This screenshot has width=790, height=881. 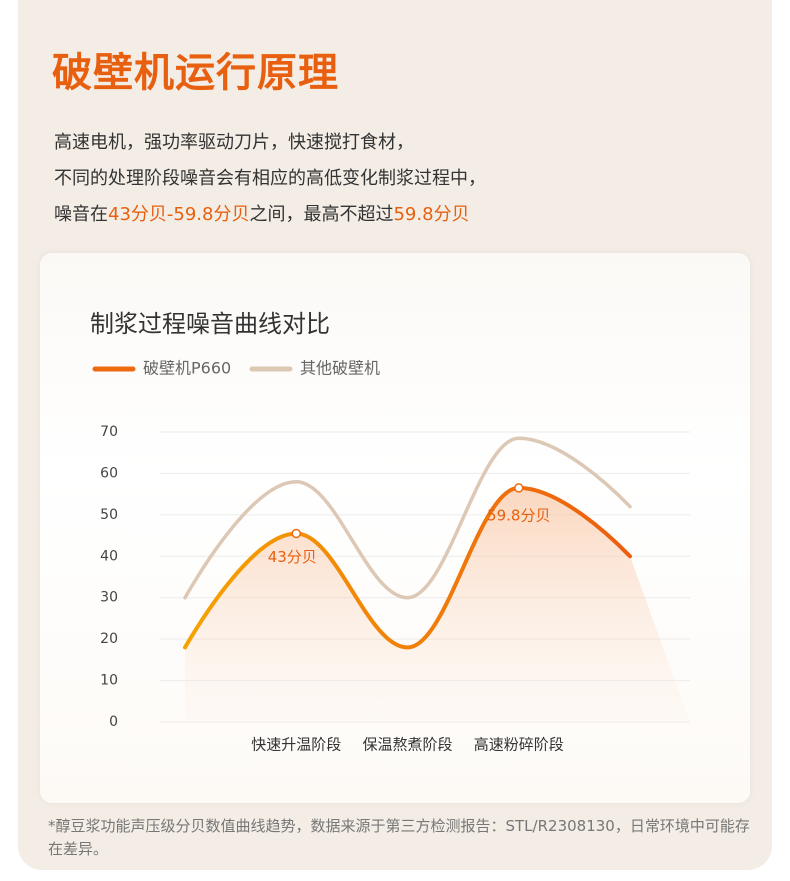 What do you see at coordinates (187, 368) in the screenshot?
I see `legend-label: 破壁机P660` at bounding box center [187, 368].